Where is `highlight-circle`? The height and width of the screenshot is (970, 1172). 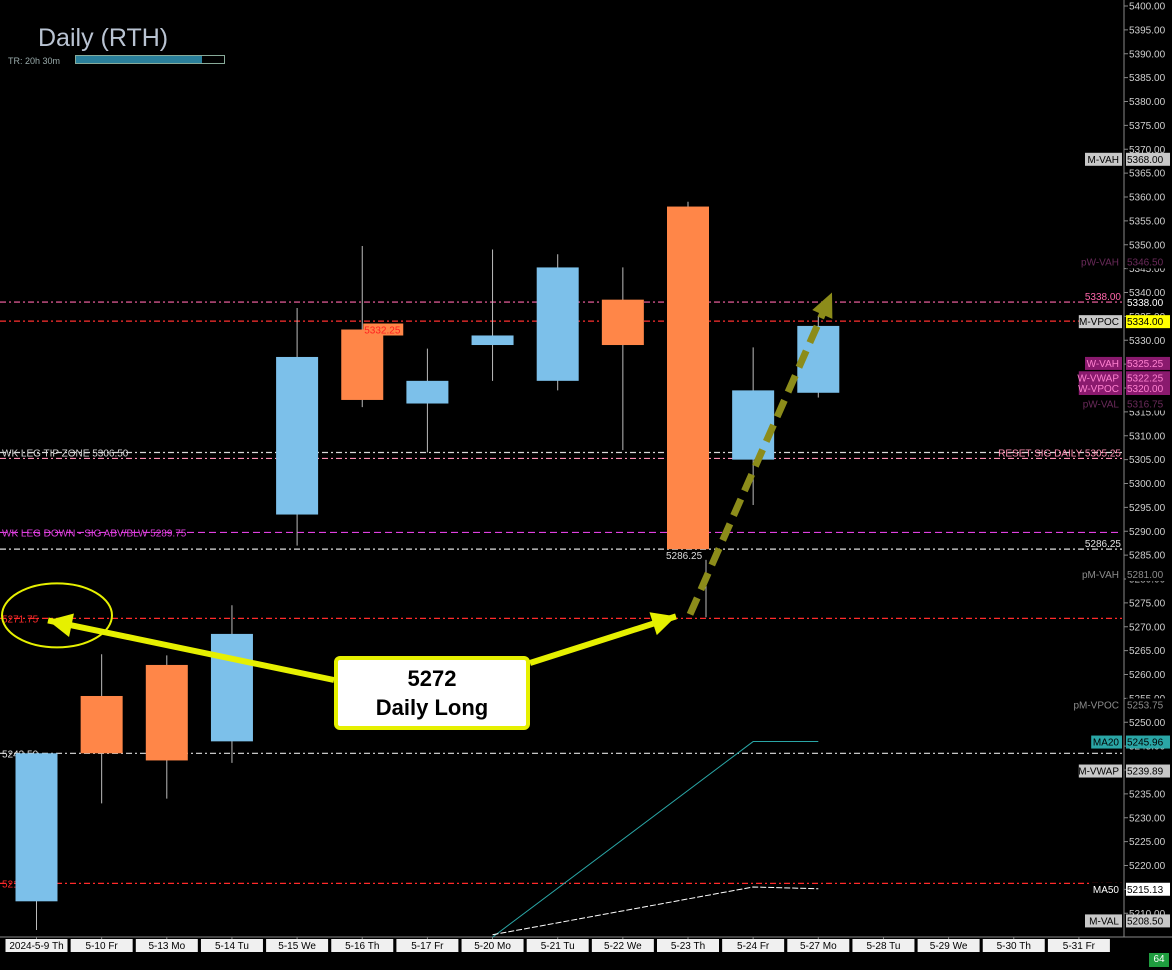 highlight-circle is located at coordinates (57, 615).